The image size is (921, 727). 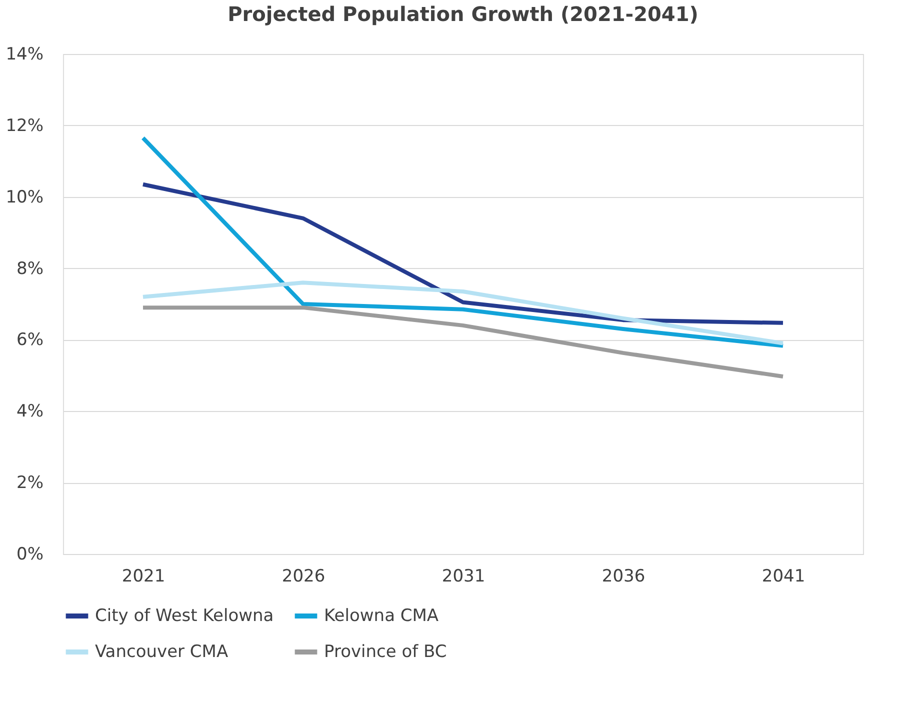 What do you see at coordinates (463, 14) in the screenshot?
I see `chart-title: Projected Population Growth (2021-2041)` at bounding box center [463, 14].